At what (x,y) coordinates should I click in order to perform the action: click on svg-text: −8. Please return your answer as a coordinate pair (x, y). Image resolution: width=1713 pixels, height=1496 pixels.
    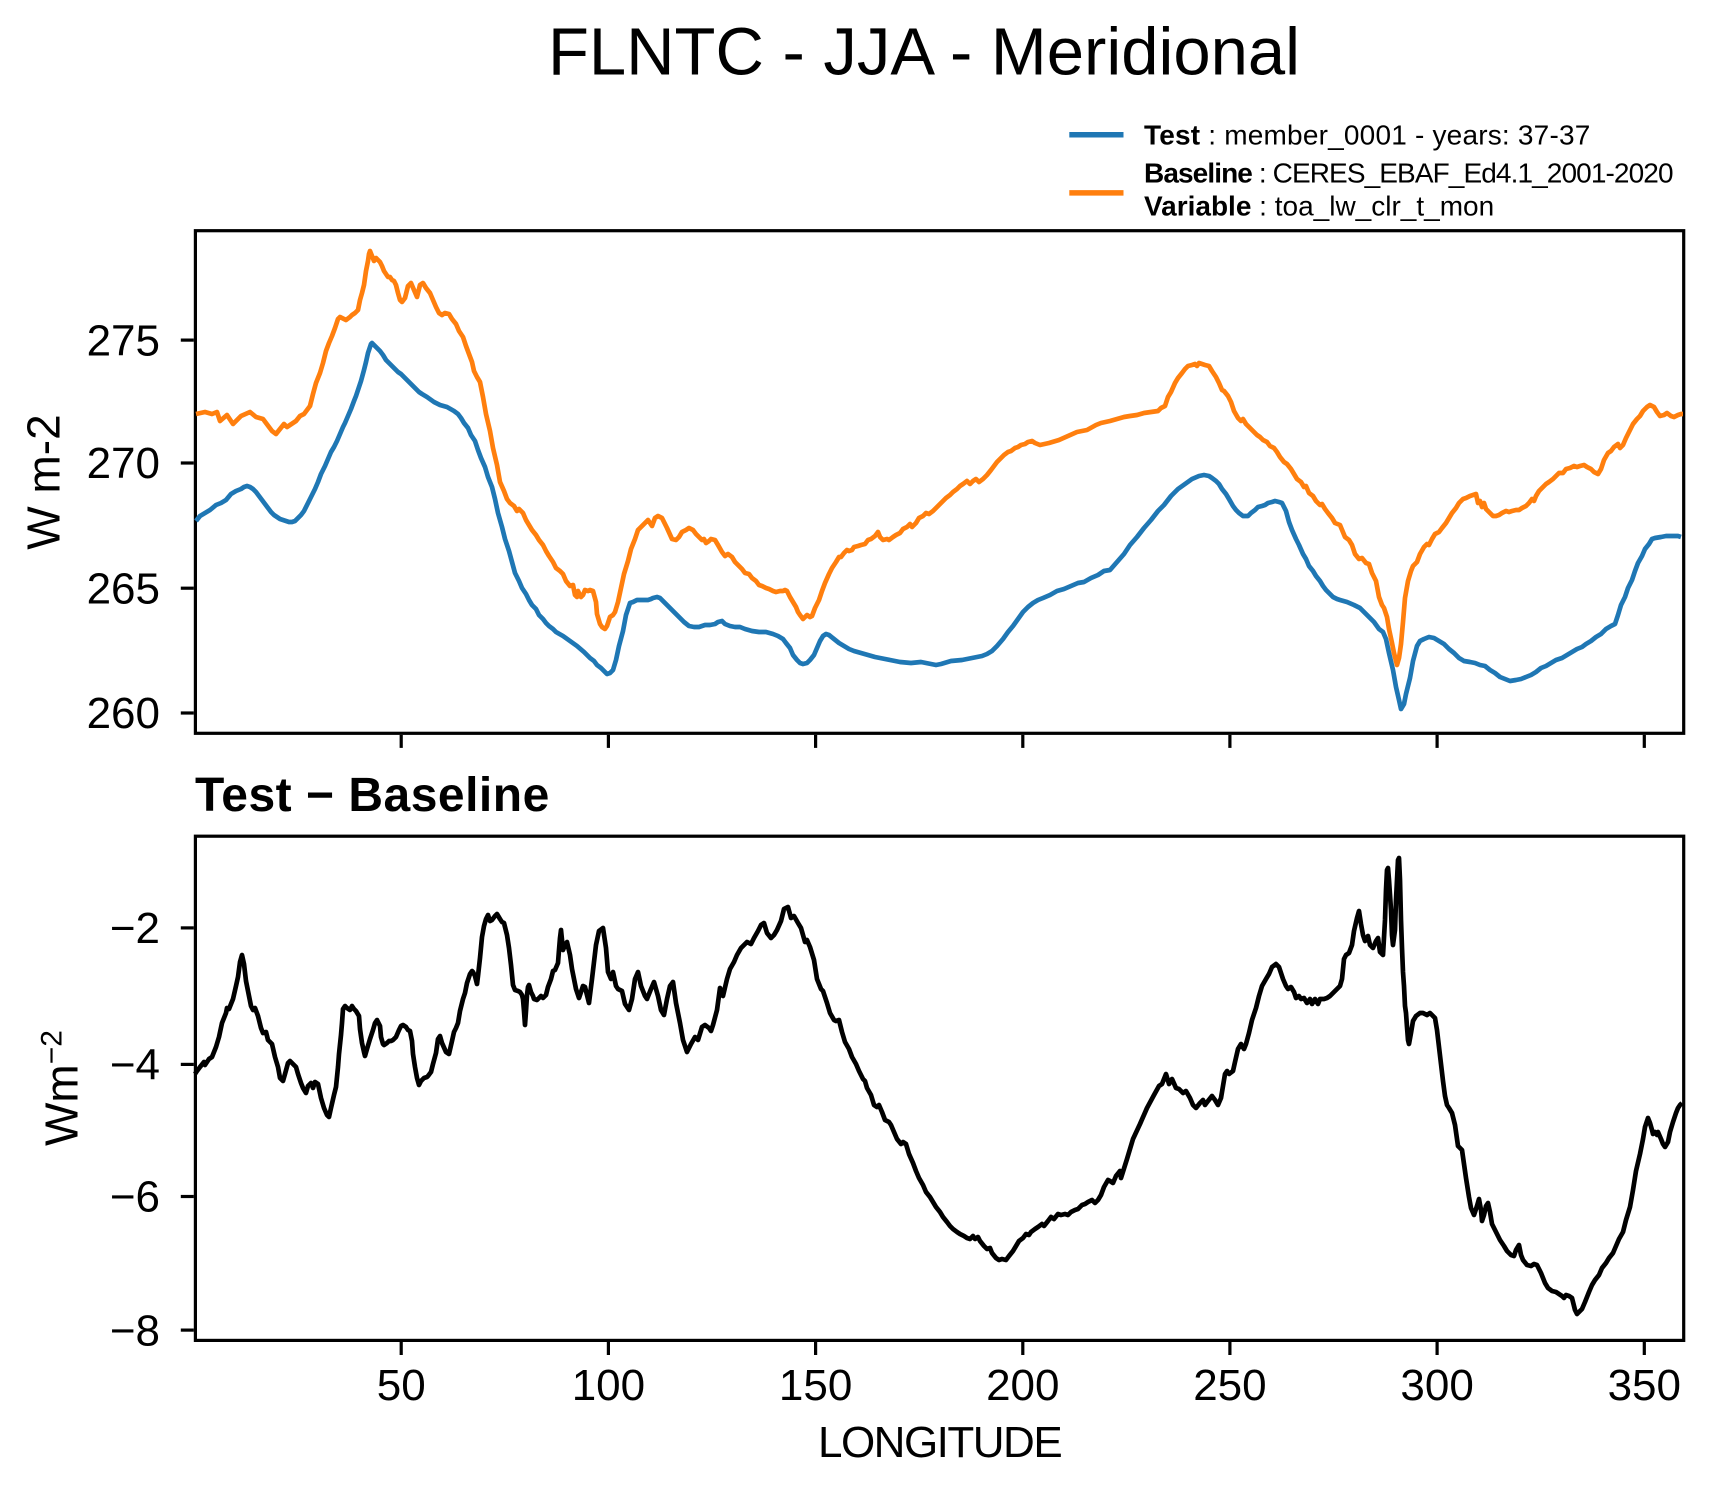
    Looking at the image, I should click on (135, 1330).